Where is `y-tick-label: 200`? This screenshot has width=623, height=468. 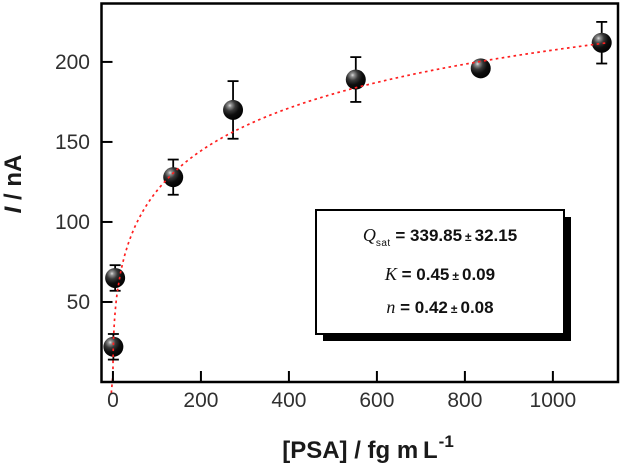
y-tick-label: 200 is located at coordinates (72, 62).